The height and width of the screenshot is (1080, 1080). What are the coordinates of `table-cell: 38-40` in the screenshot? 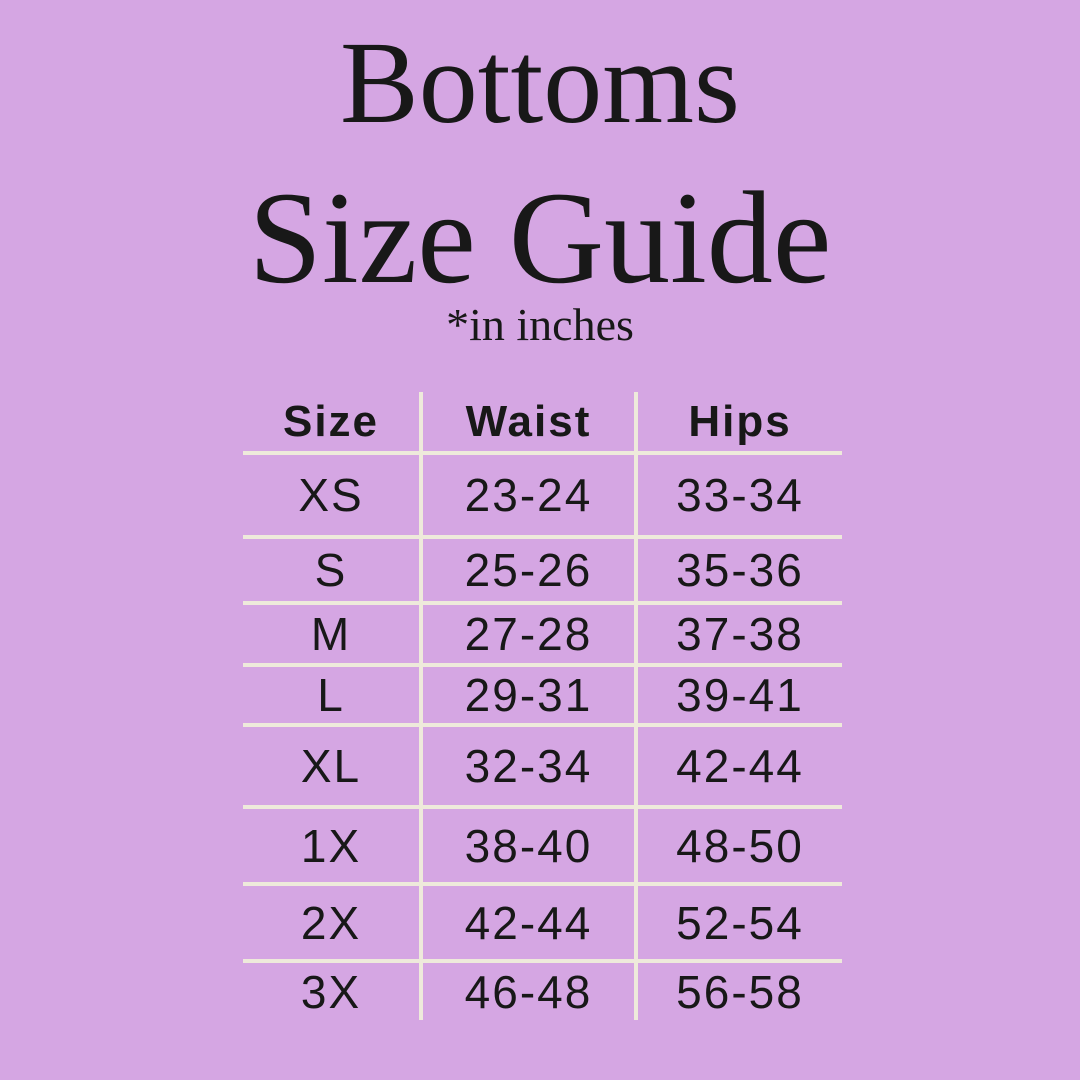 It's located at (530, 847).